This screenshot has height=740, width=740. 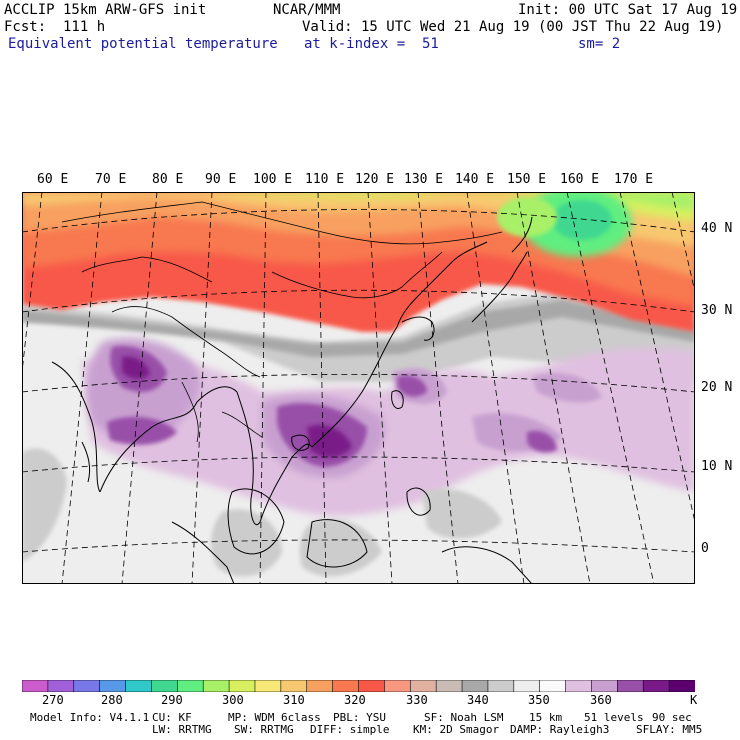 What do you see at coordinates (143, 44) in the screenshot?
I see `field-name: Equivalent potential temperature` at bounding box center [143, 44].